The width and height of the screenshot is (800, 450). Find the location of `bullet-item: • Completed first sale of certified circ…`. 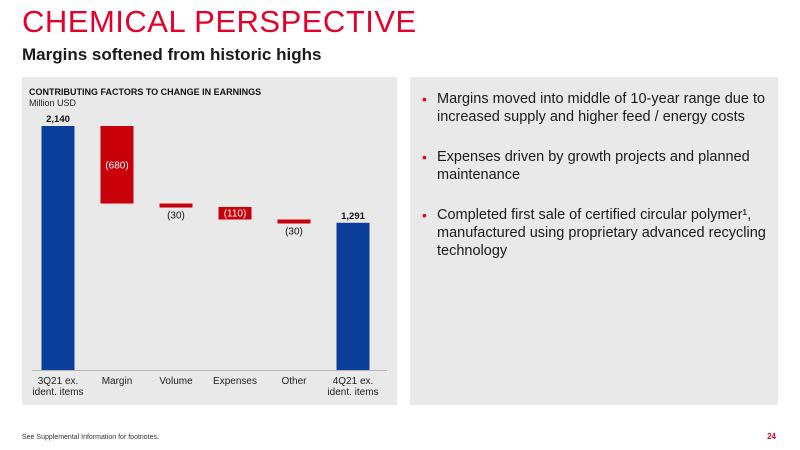

bullet-item: • Completed first sale of certified circ… is located at coordinates (598, 233).